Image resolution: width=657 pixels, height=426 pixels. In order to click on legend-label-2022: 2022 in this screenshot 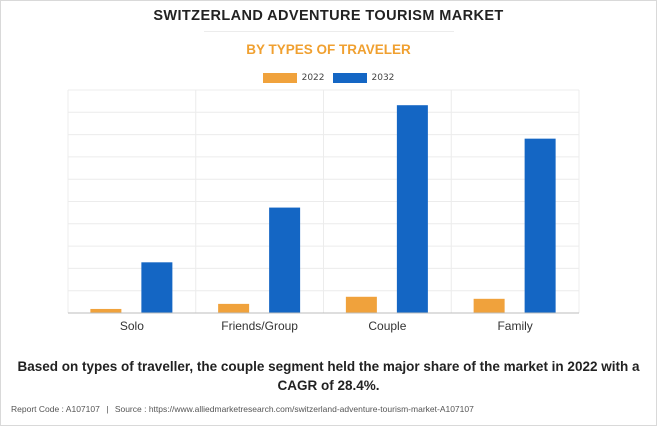, I will do `click(313, 78)`.